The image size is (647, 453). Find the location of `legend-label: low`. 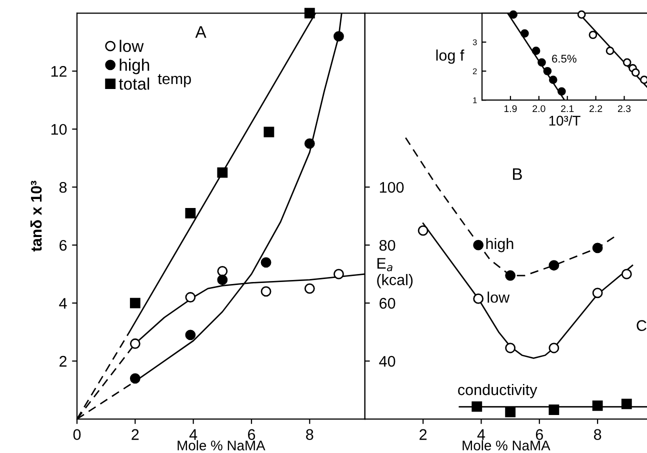

legend-label: low is located at coordinates (132, 46).